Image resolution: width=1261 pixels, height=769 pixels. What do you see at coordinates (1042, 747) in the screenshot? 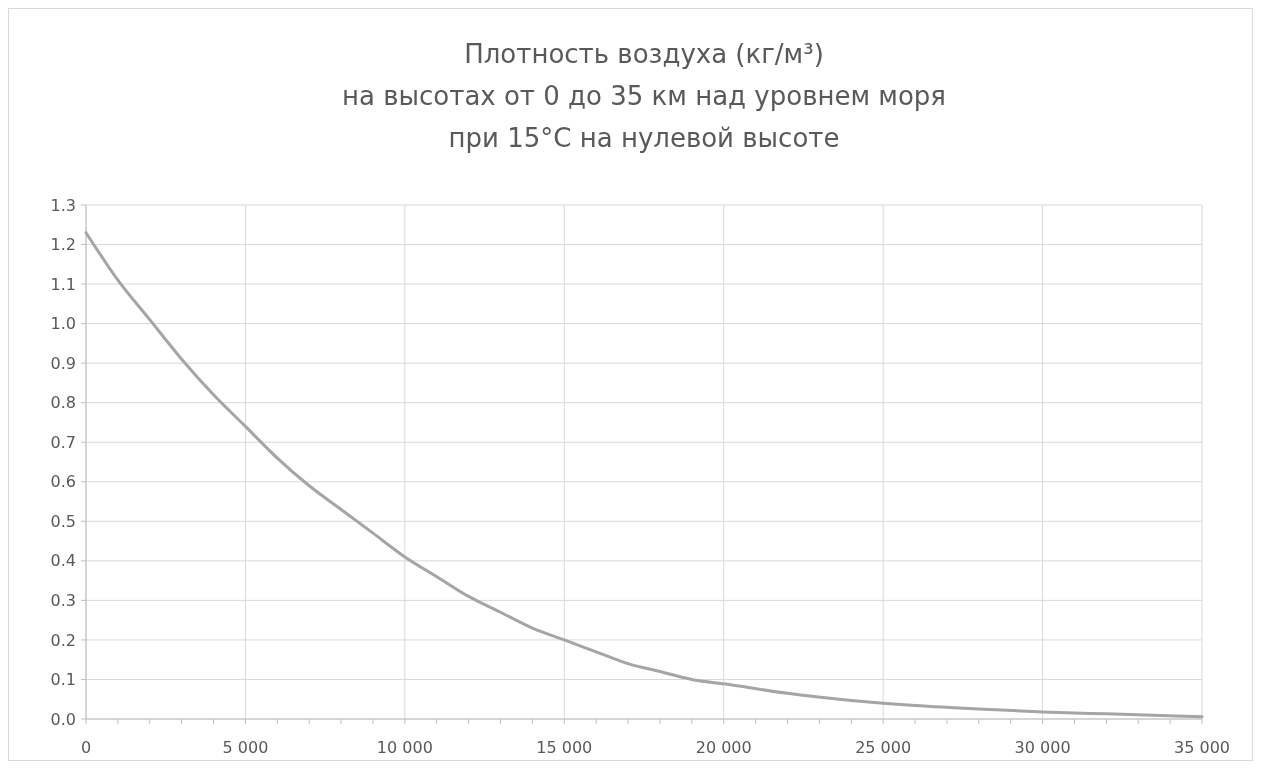
I see `x-tick-label: 30 000` at bounding box center [1042, 747].